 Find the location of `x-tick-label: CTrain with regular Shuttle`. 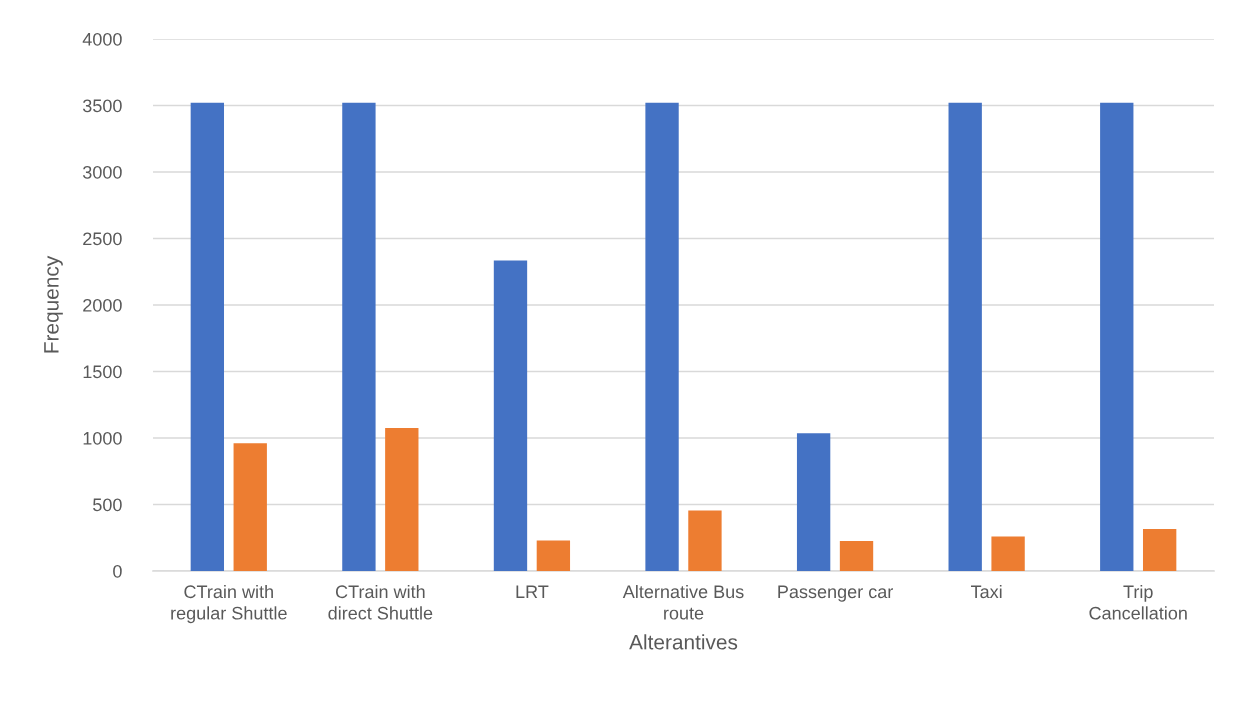

x-tick-label: CTrain with regular Shuttle is located at coordinates (229, 604).